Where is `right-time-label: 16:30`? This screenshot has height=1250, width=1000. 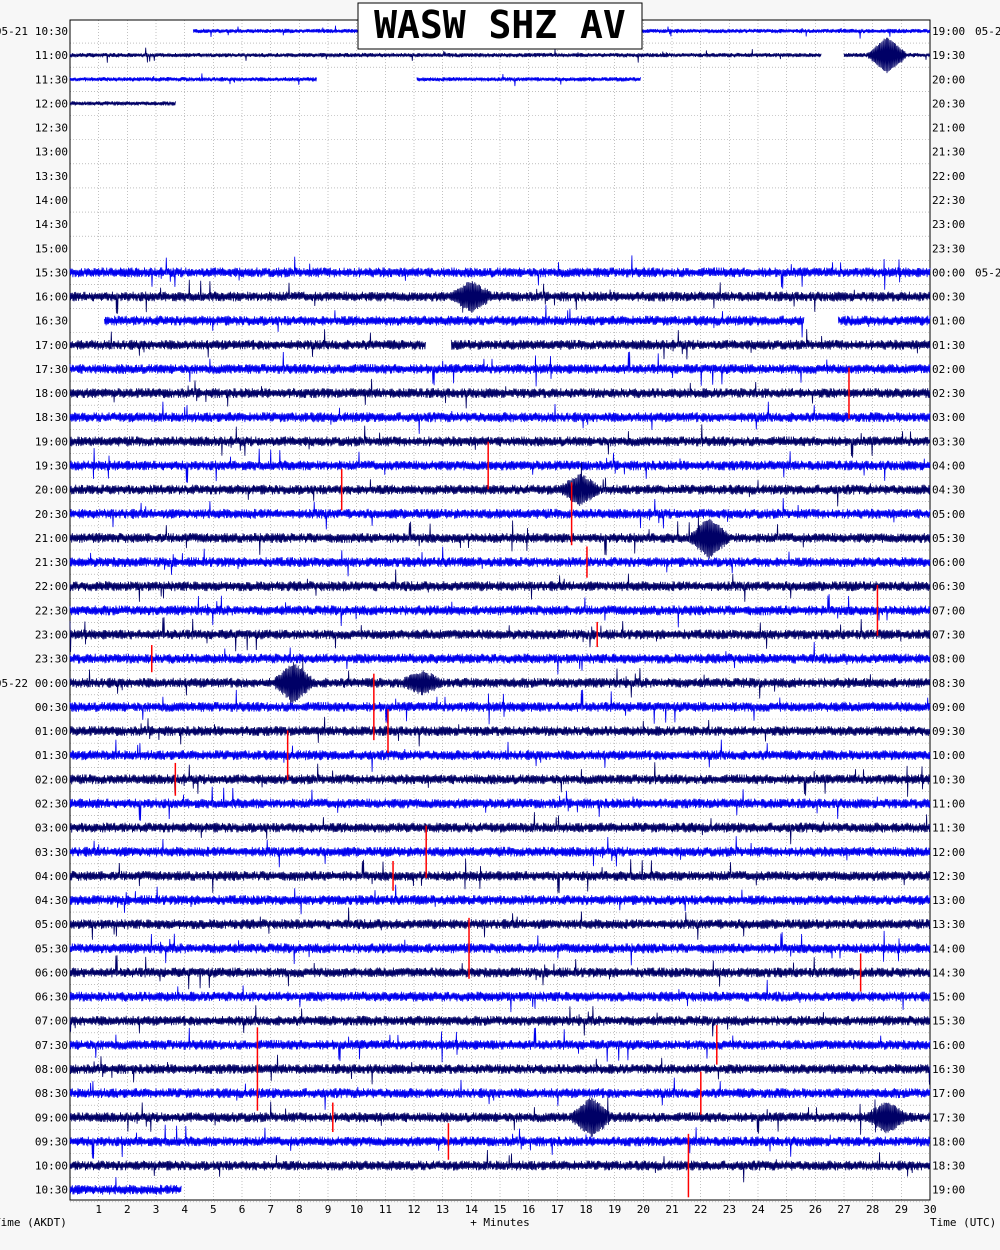
right-time-label: 16:30 is located at coordinates (948, 1069).